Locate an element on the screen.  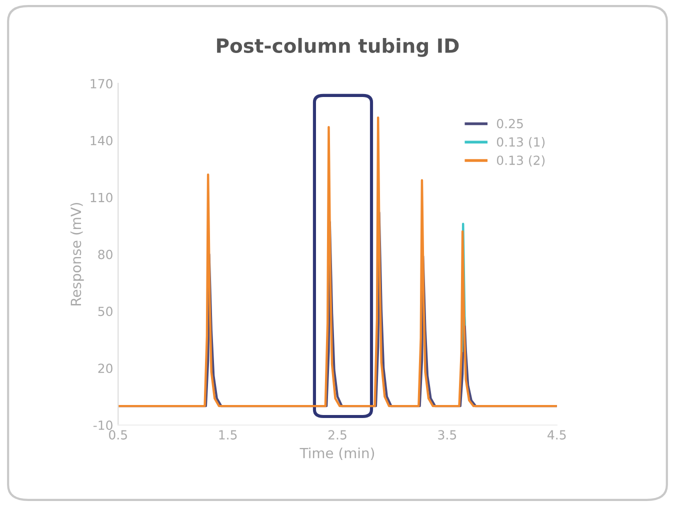
y-tick-label: 80 is located at coordinates (105, 255).